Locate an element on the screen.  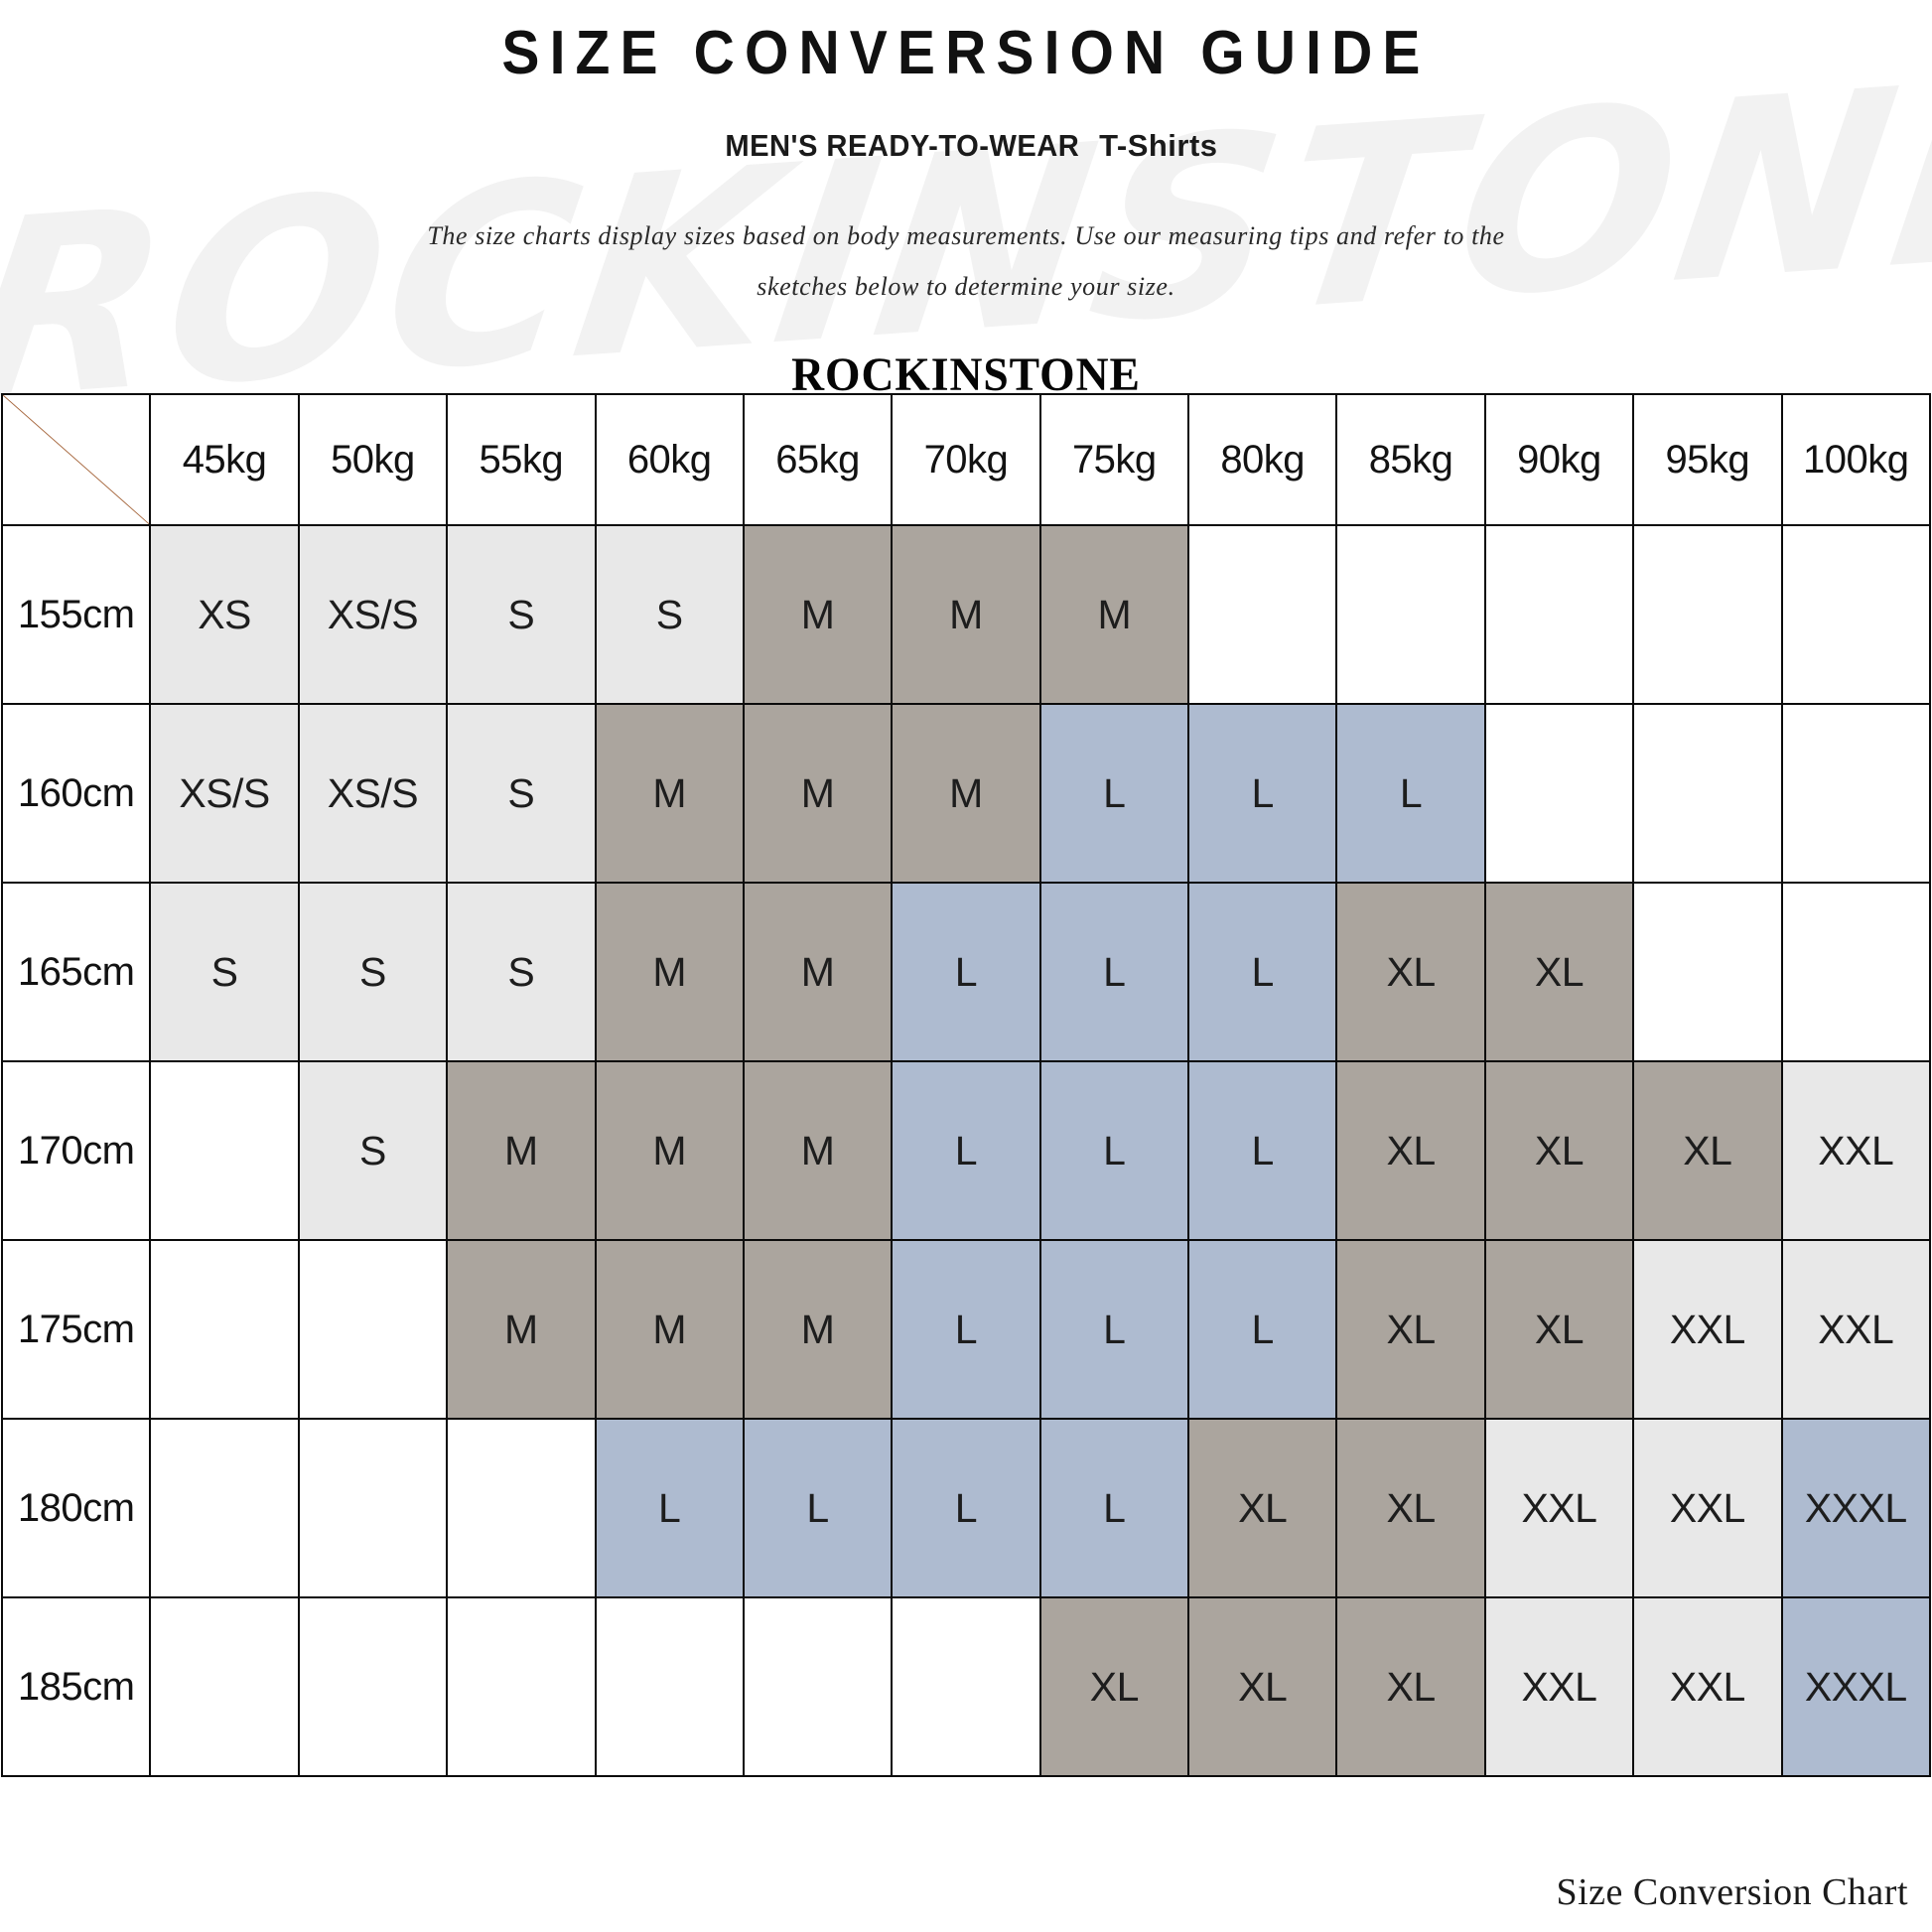
weight-column-header: 90kg is located at coordinates (1559, 460).